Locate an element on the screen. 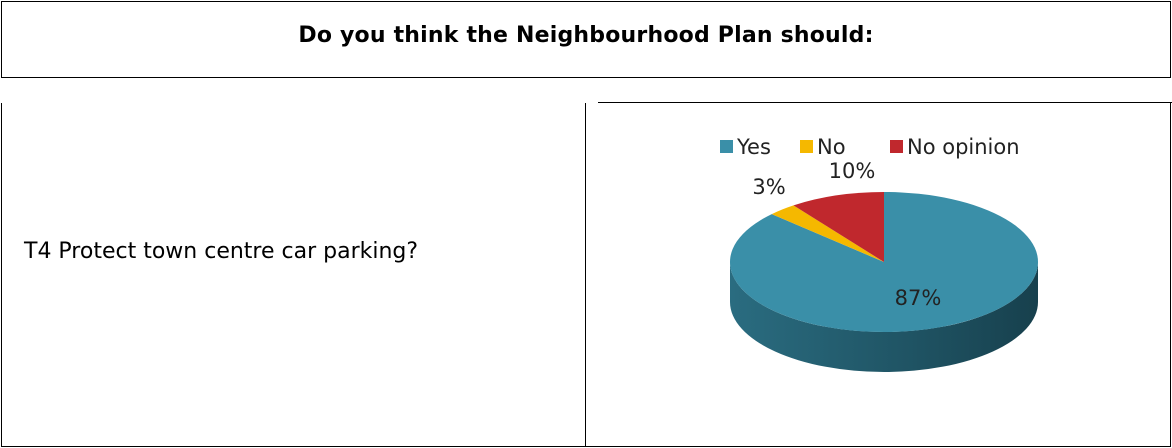  data-label-no: 3% is located at coordinates (768, 187).